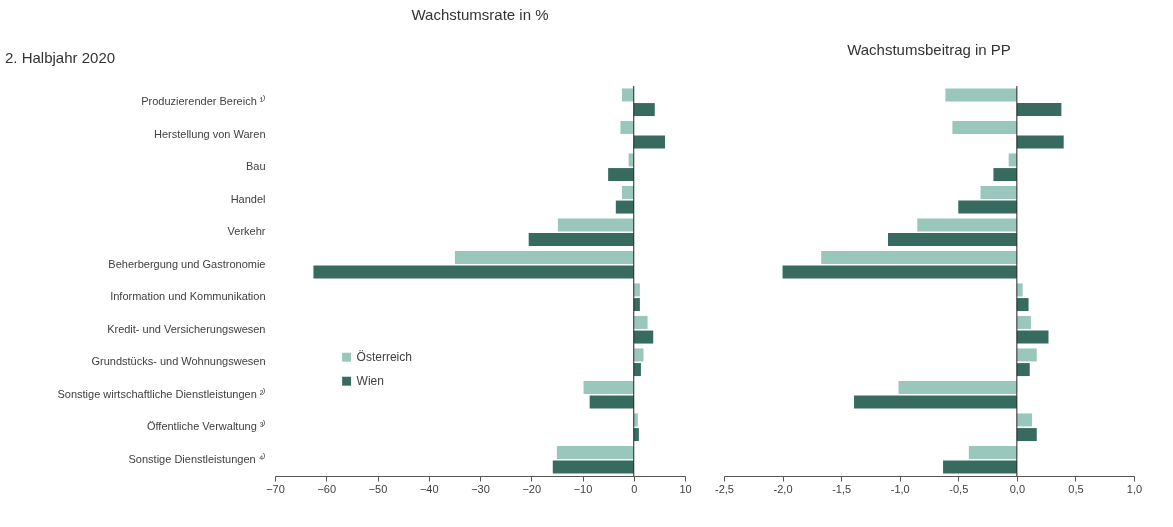  Describe the element at coordinates (1076, 488) in the screenshot. I see `x-tick-label: 0,5` at that location.